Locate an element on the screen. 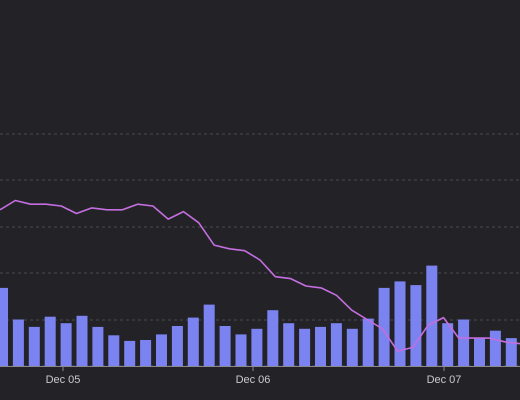 Image resolution: width=520 pixels, height=400 pixels. x-axis-ticks: Dec 05 Dec 06 Dec 07 is located at coordinates (254, 376).